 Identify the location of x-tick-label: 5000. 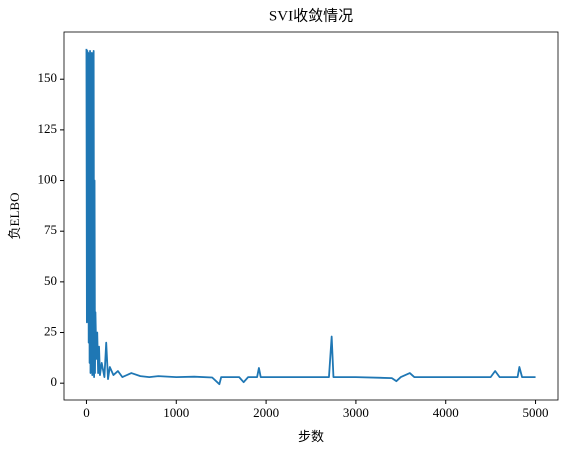
(536, 412).